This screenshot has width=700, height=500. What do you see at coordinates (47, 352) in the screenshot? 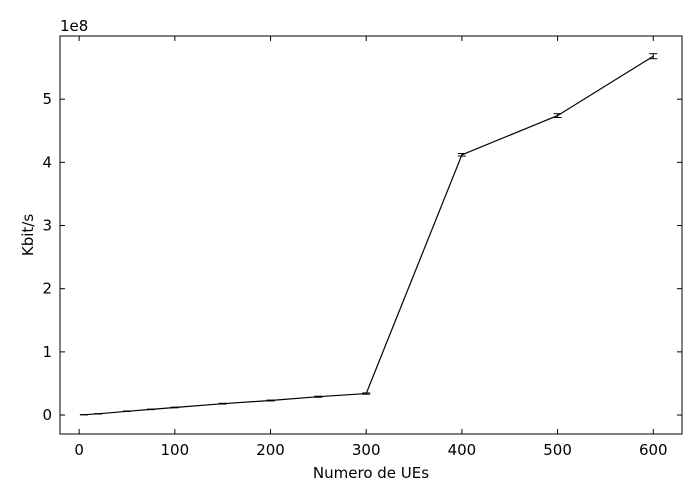
I see `y-tick-label: 1` at bounding box center [47, 352].